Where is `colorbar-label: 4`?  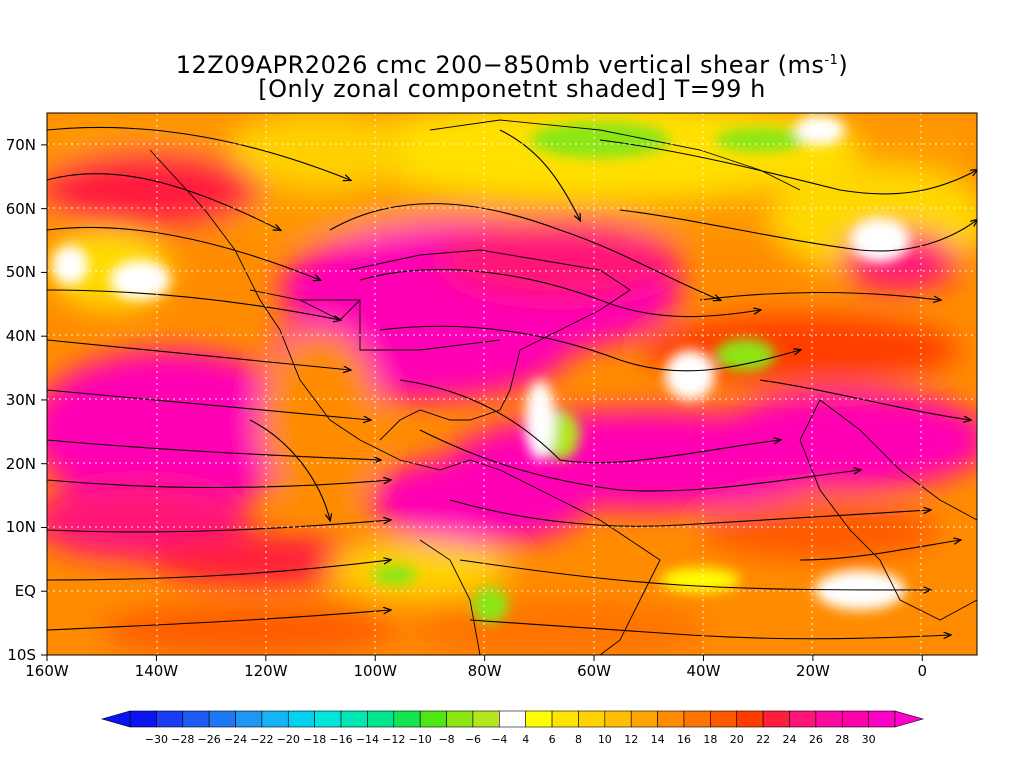 colorbar-label: 4 is located at coordinates (526, 739).